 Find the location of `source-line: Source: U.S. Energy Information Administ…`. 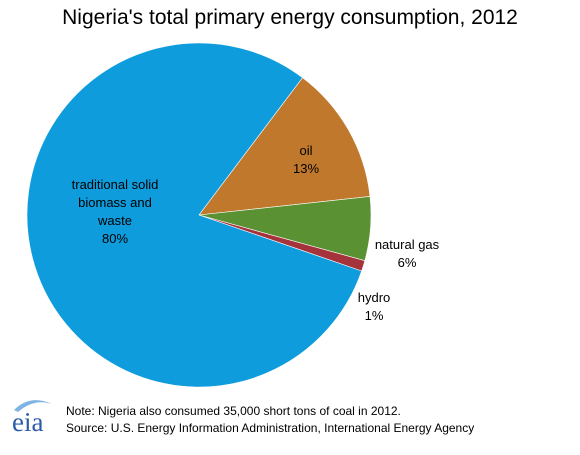

source-line: Source: U.S. Energy Information Administ… is located at coordinates (270, 428).